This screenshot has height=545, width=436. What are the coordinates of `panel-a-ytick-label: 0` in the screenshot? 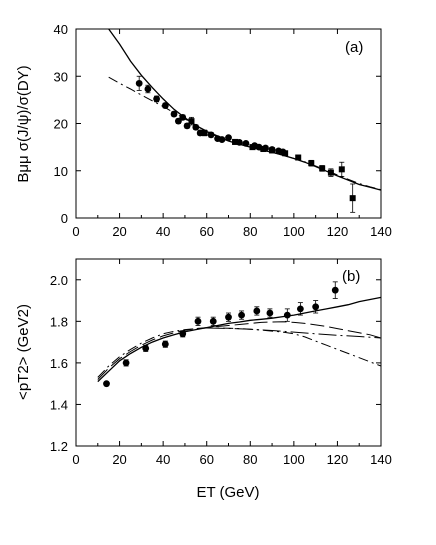 It's located at (64, 218).